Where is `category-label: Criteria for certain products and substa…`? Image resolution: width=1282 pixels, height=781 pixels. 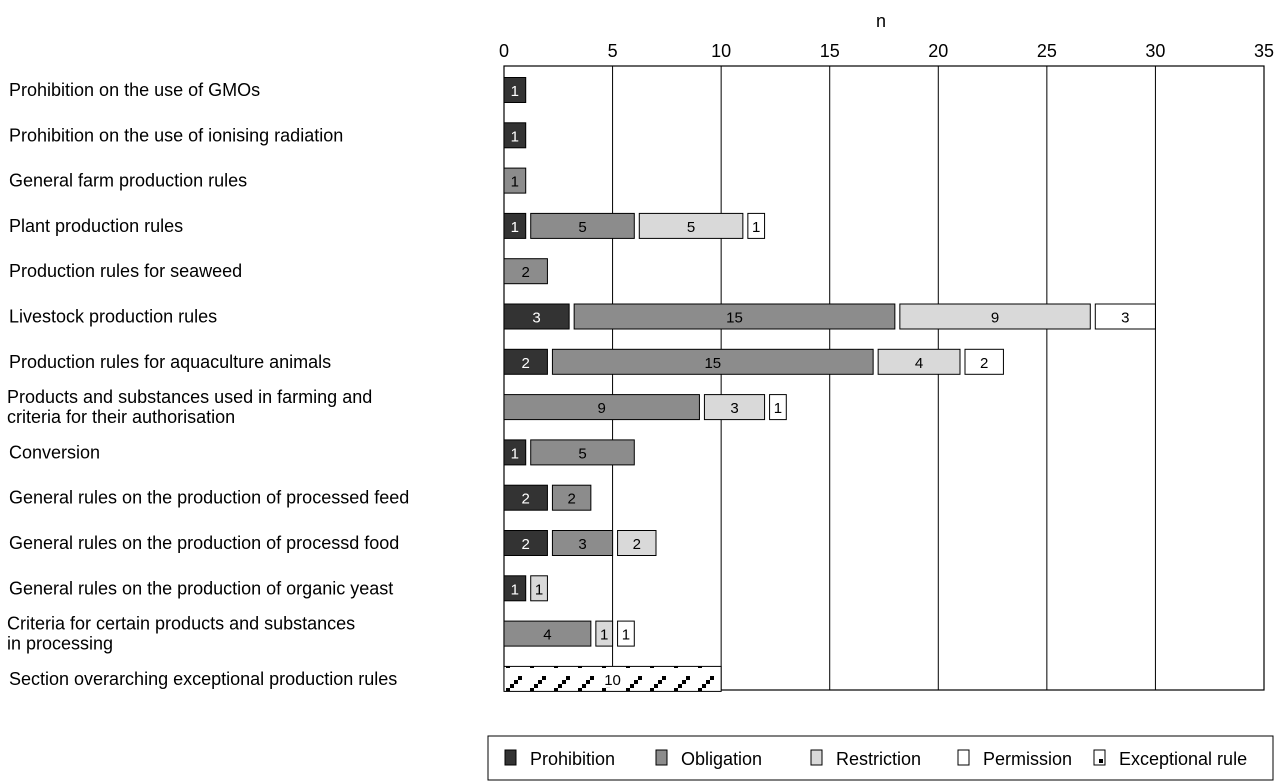
category-label: Criteria for certain products and substa… is located at coordinates (181, 634).